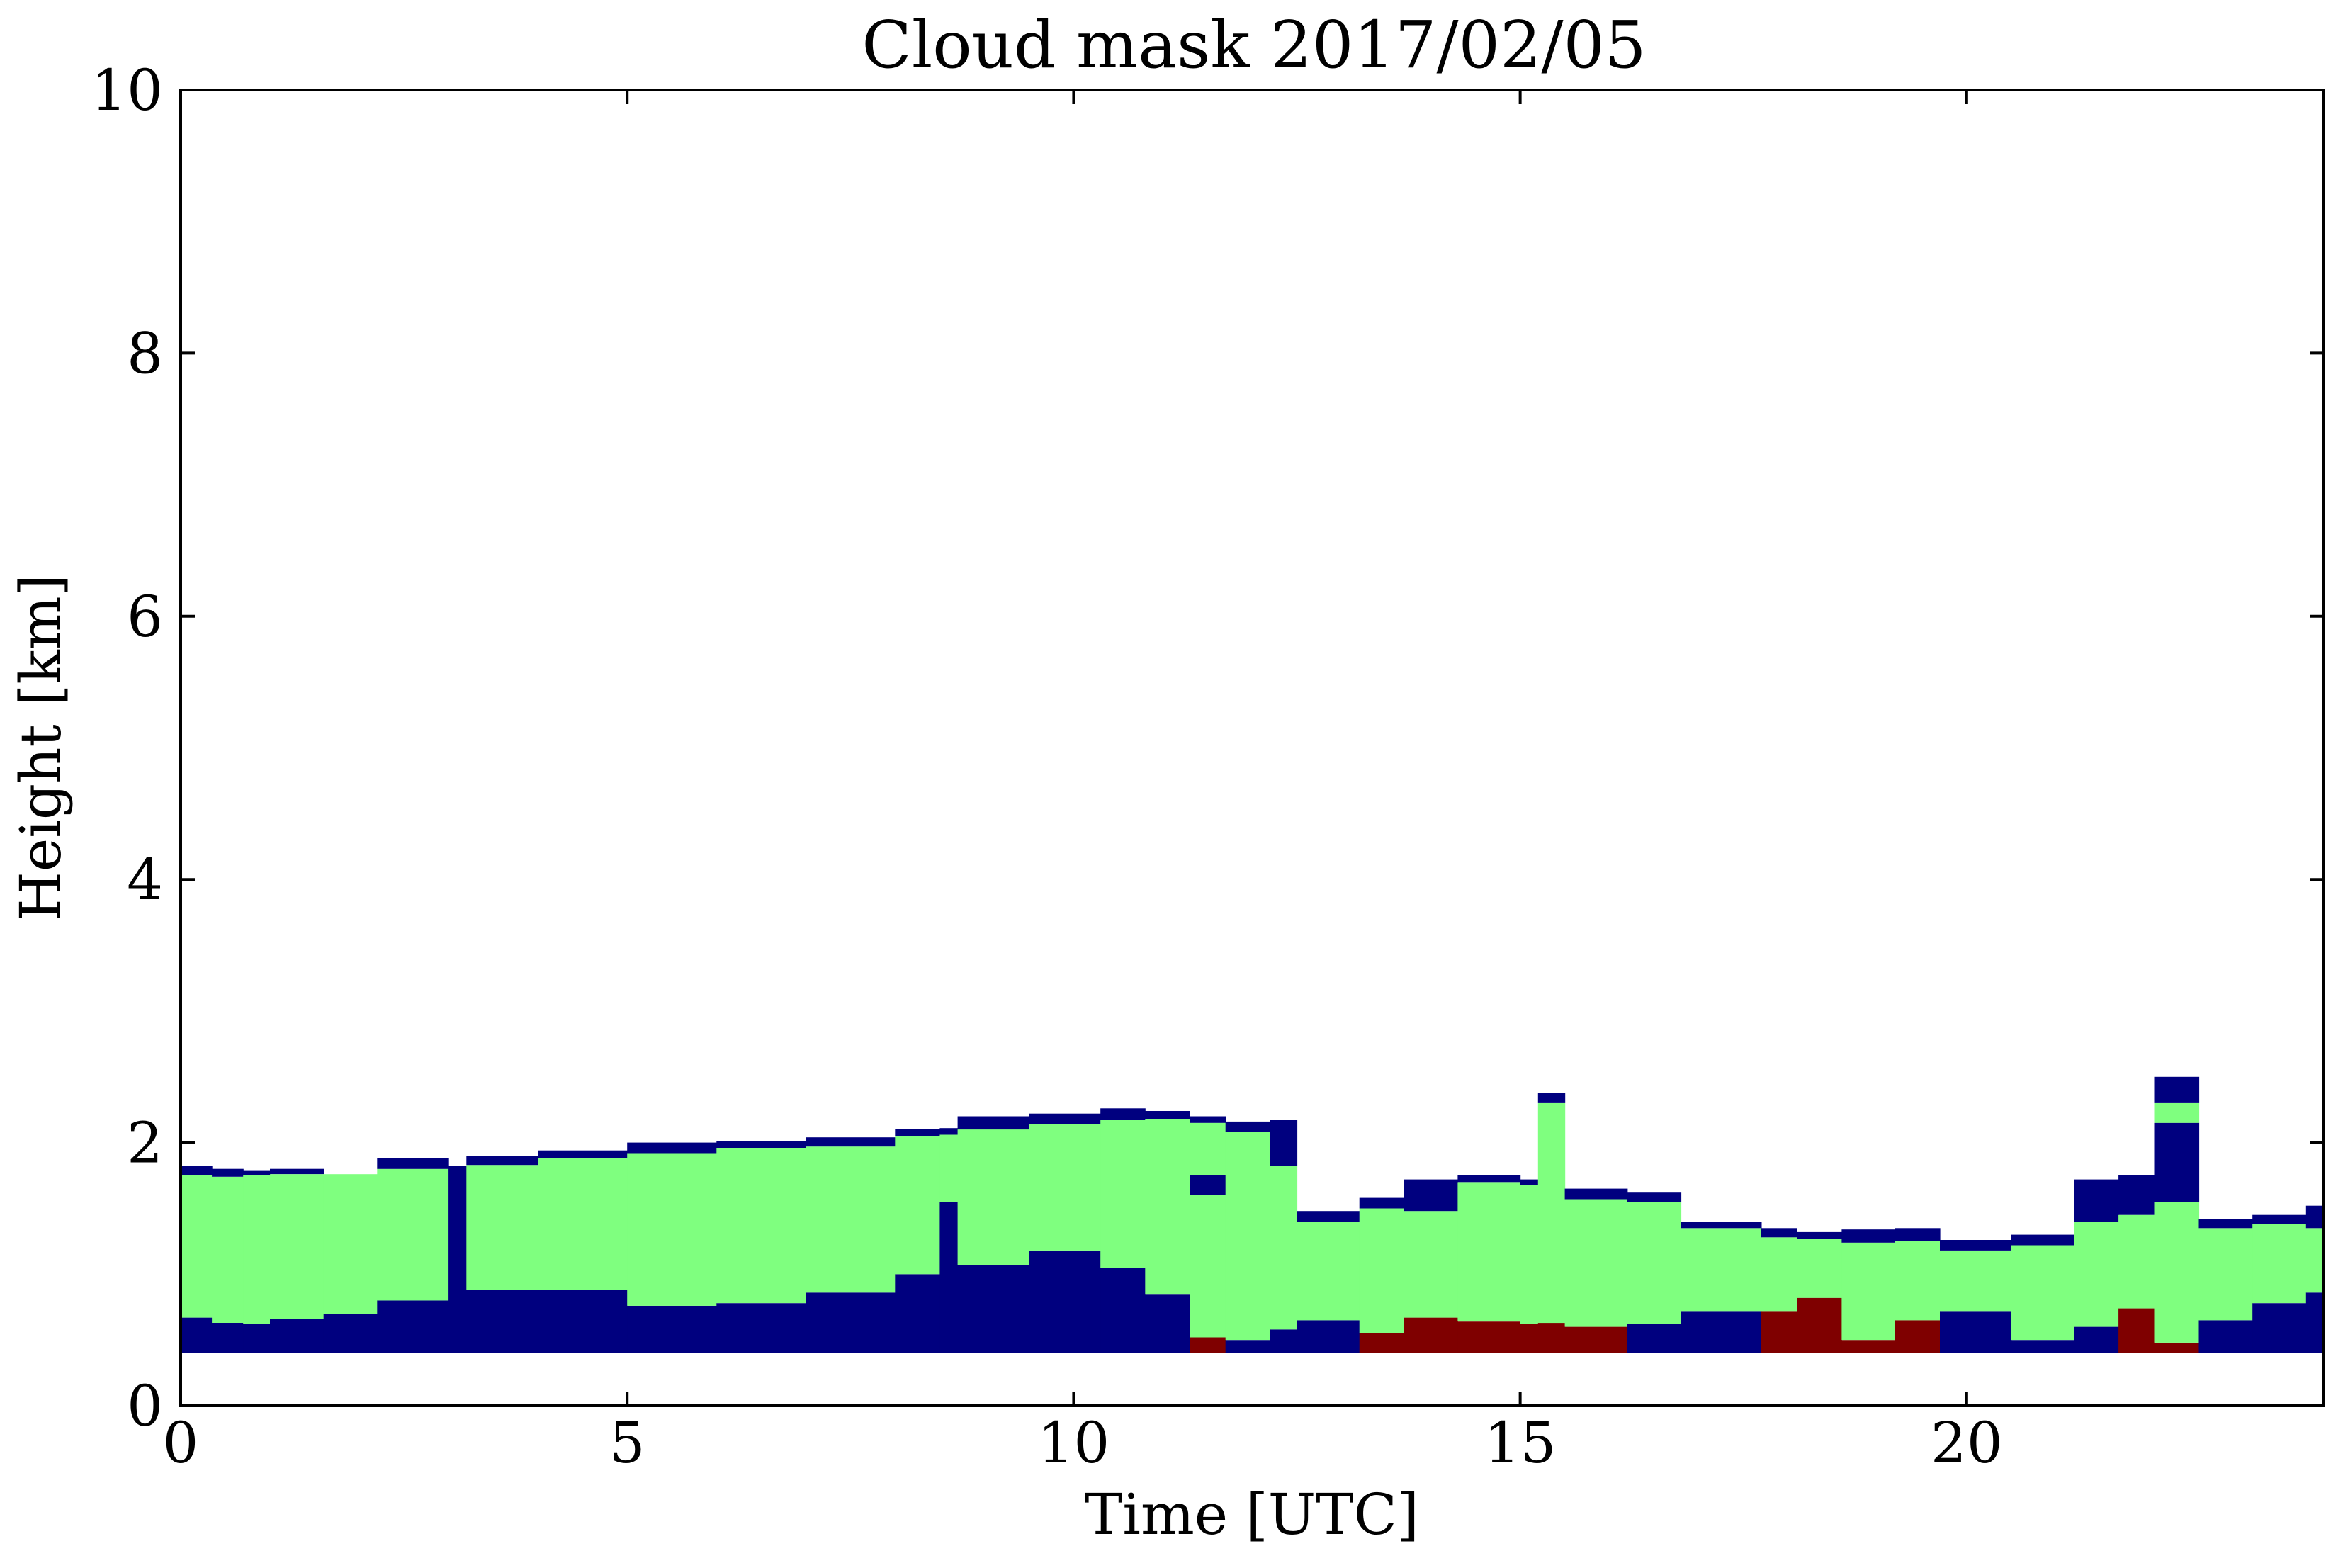 The width and height of the screenshot is (2343, 1568). What do you see at coordinates (627, 1443) in the screenshot?
I see `x-tick-label-5: 5` at bounding box center [627, 1443].